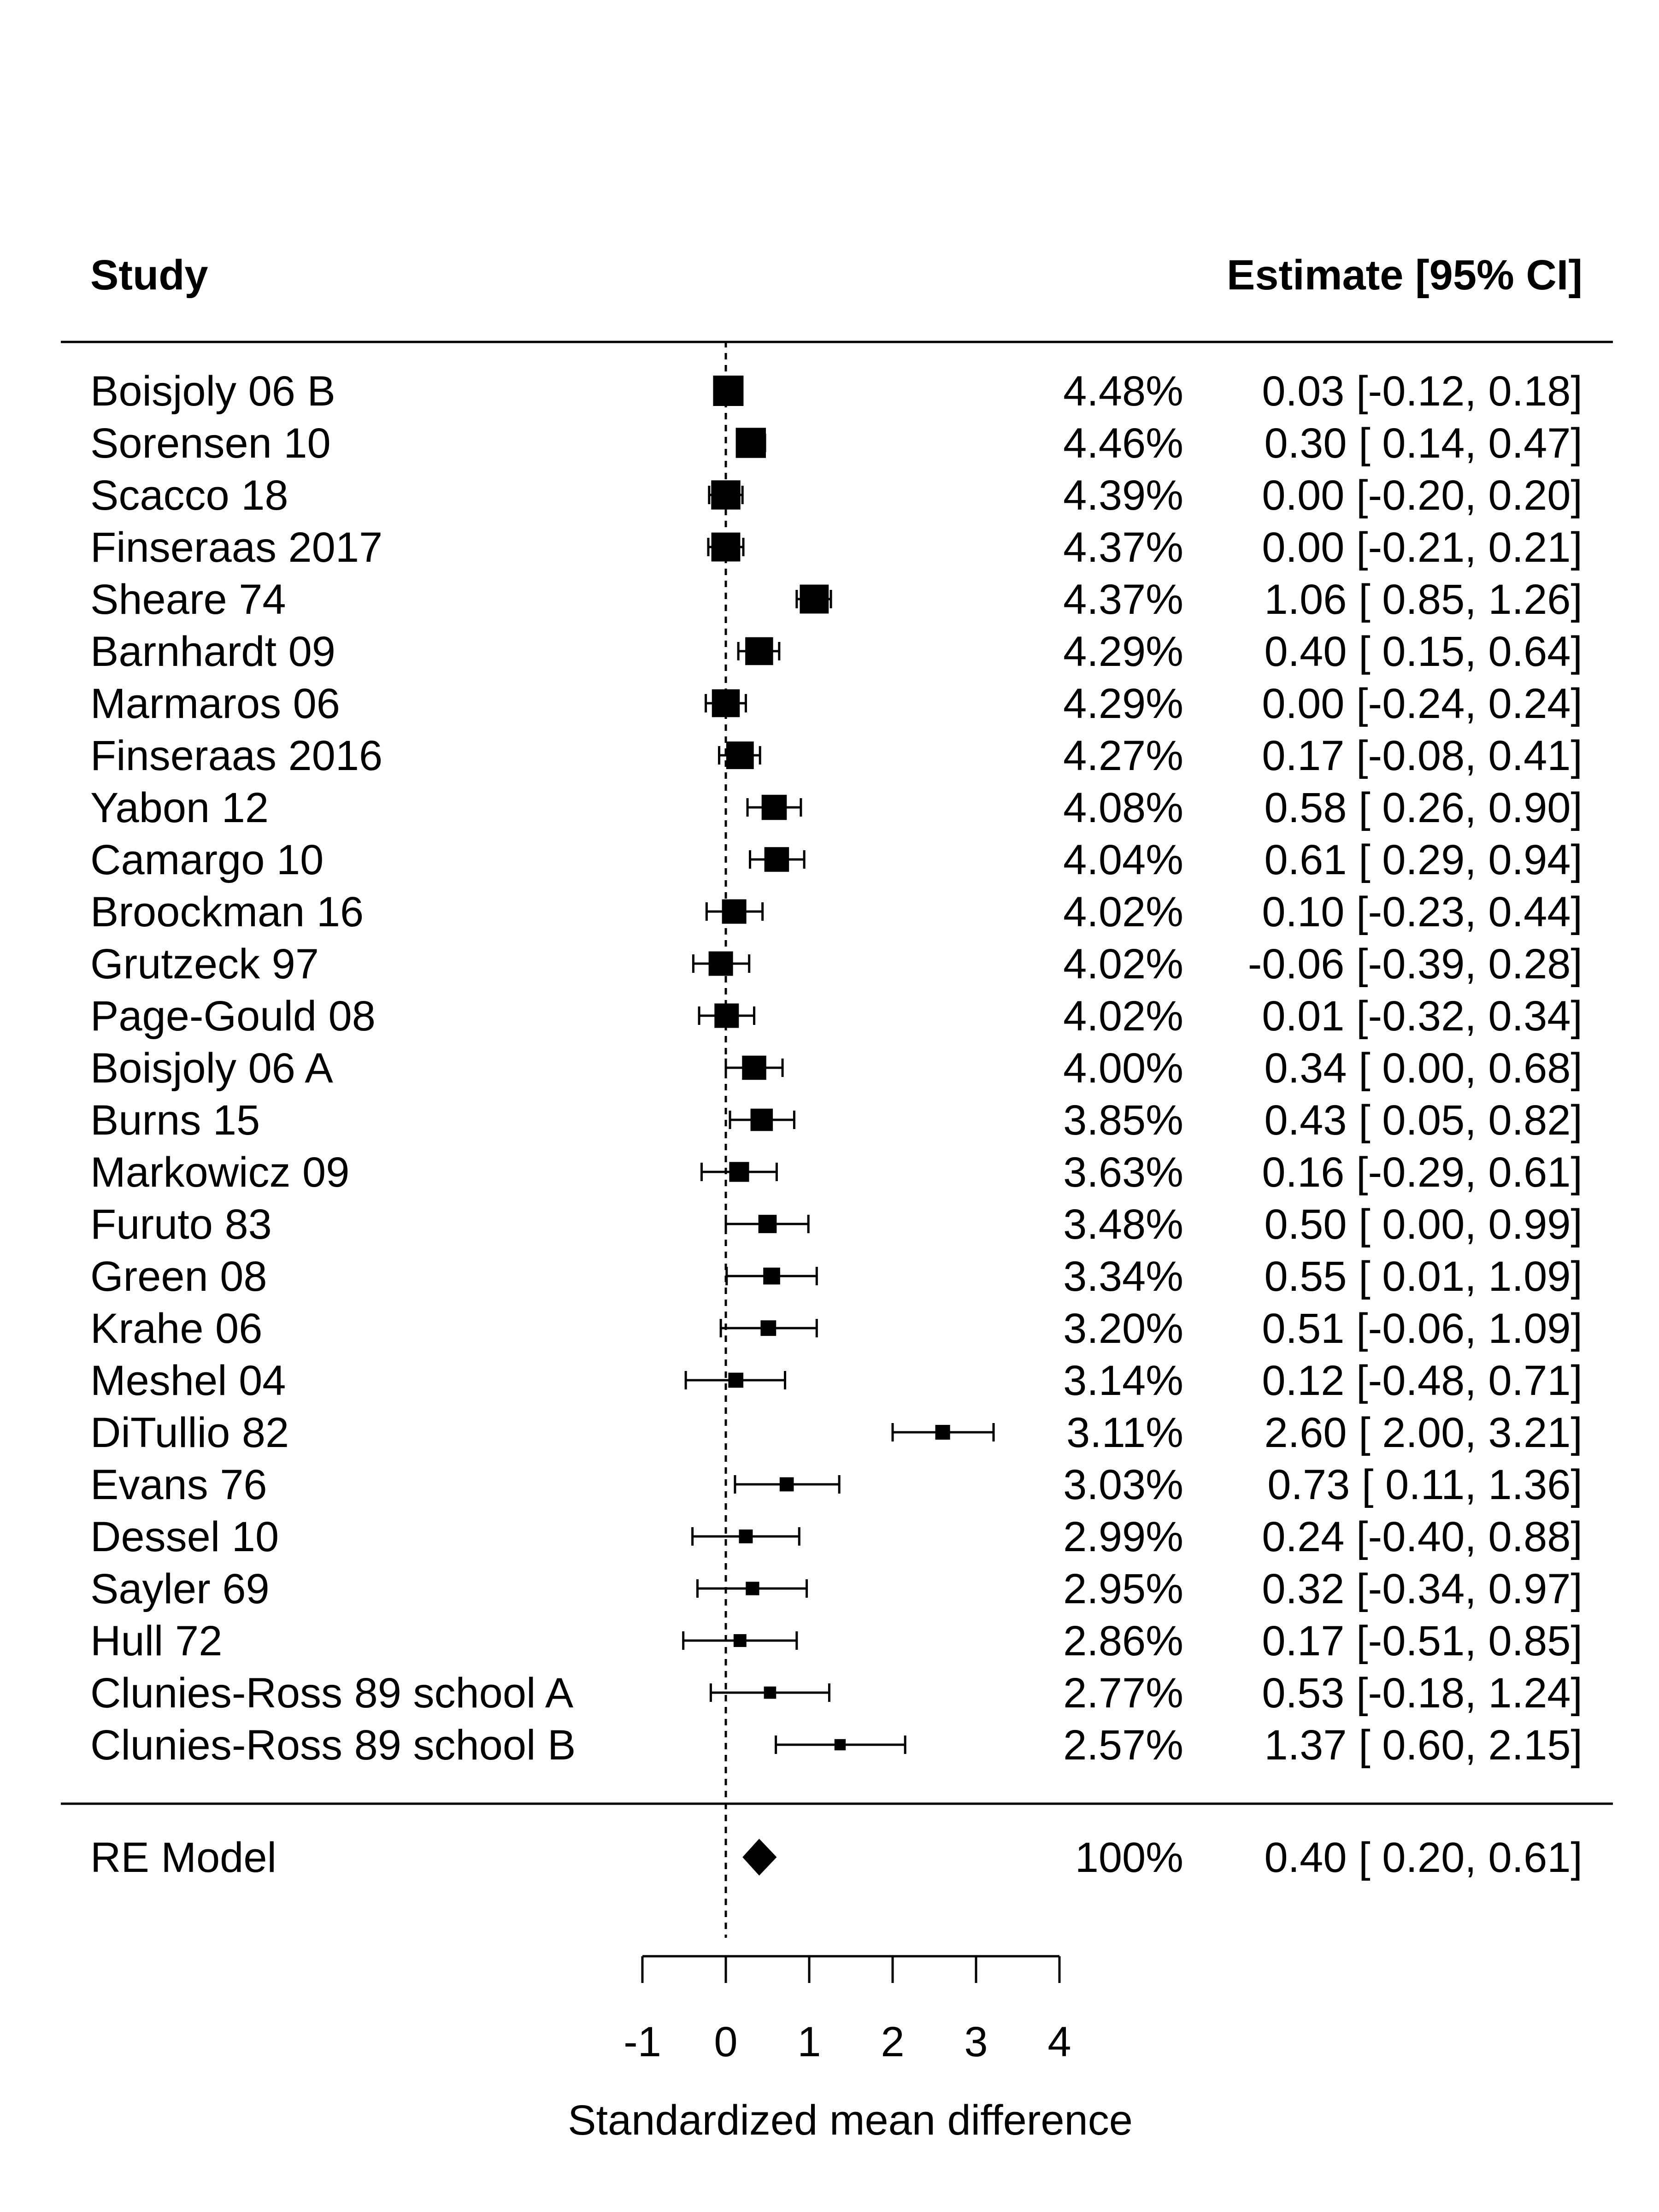  Describe the element at coordinates (836, 1641) in the screenshot. I see `study-row: Hull 72 2.86% 0.17 [-0.51, 0.85]` at that location.